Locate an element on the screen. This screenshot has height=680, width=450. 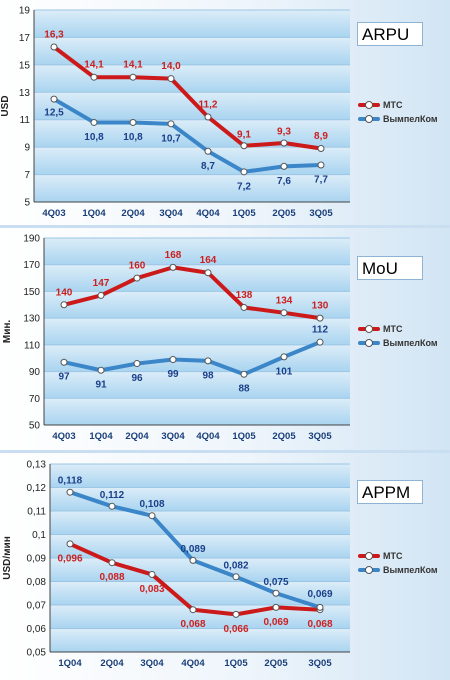
data-label-mts: 0,066 is located at coordinates (235, 629).